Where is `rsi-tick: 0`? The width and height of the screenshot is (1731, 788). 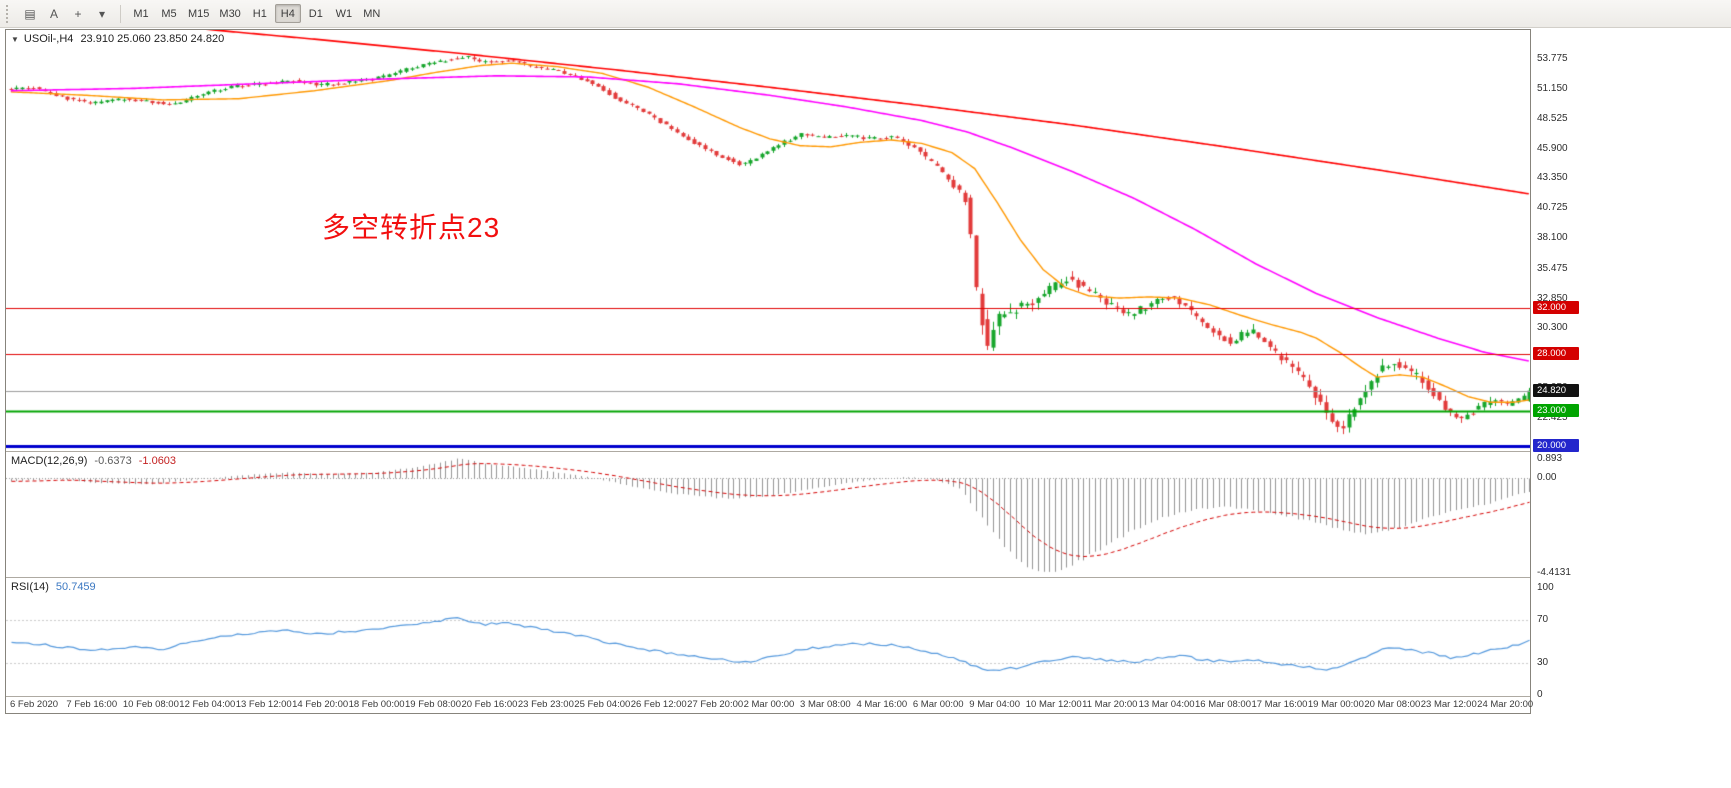 rsi-tick: 0 is located at coordinates (1540, 694).